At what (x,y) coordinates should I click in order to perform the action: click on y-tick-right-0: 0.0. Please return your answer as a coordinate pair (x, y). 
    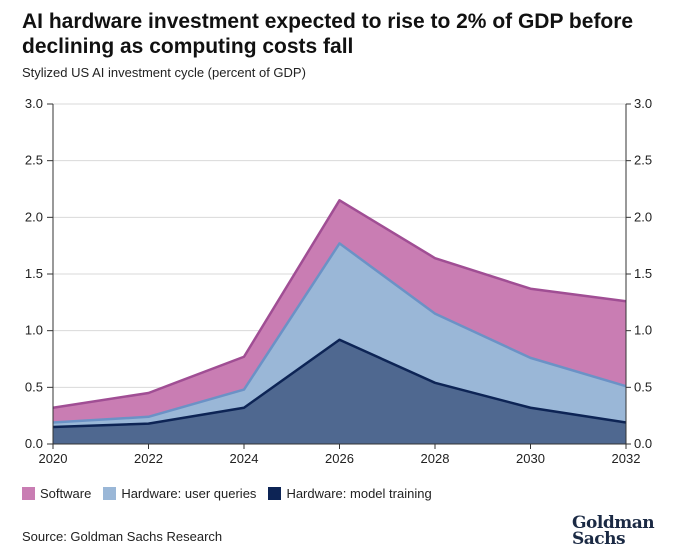
    Looking at the image, I should click on (643, 443).